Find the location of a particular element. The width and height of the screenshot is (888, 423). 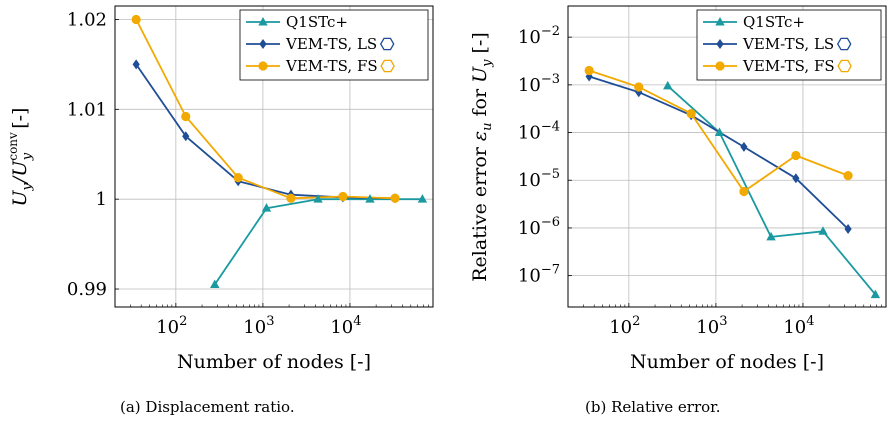

y-tick-label: 10⁻⁷ is located at coordinates (539, 275).